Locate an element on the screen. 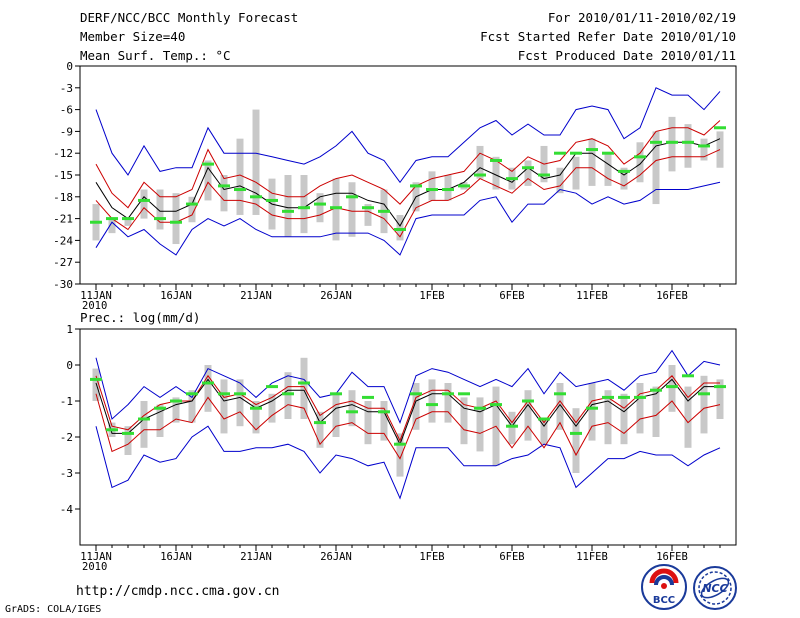 This screenshot has width=800, height=618. forecast-period: For 2010/01/11-2010/02/19 is located at coordinates (641, 17).